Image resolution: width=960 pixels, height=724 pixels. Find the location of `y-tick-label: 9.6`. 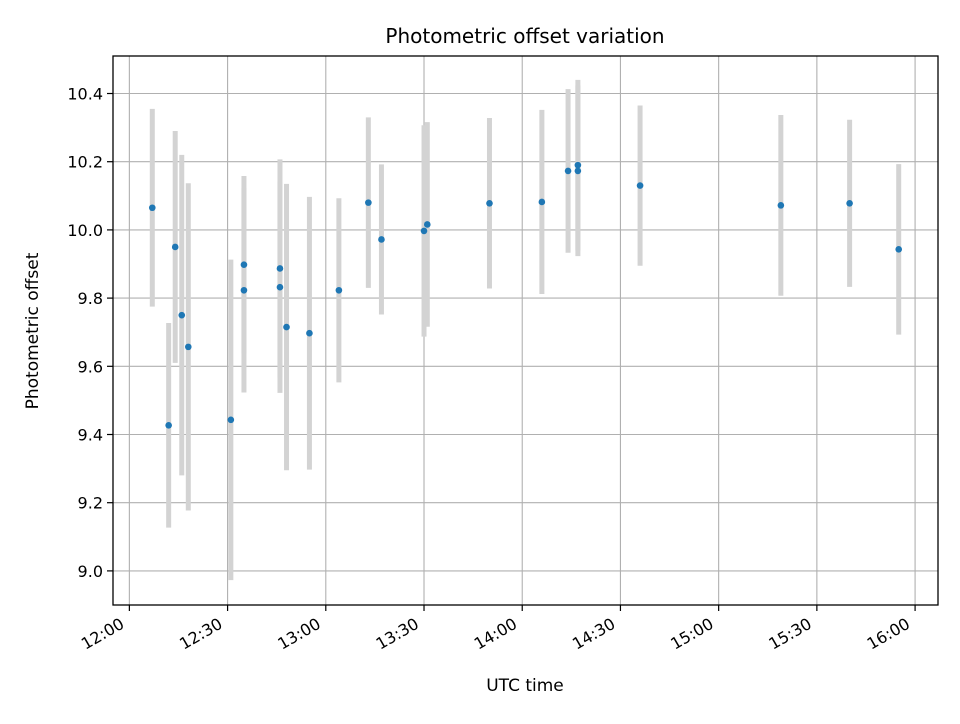

y-tick-label: 9.6 is located at coordinates (90, 366).